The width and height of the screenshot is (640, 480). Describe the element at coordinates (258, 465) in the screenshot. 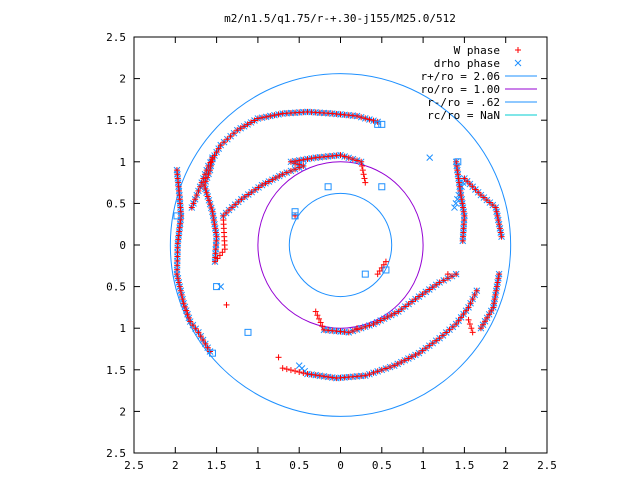

I see `x-tick-label-3: 1` at that location.